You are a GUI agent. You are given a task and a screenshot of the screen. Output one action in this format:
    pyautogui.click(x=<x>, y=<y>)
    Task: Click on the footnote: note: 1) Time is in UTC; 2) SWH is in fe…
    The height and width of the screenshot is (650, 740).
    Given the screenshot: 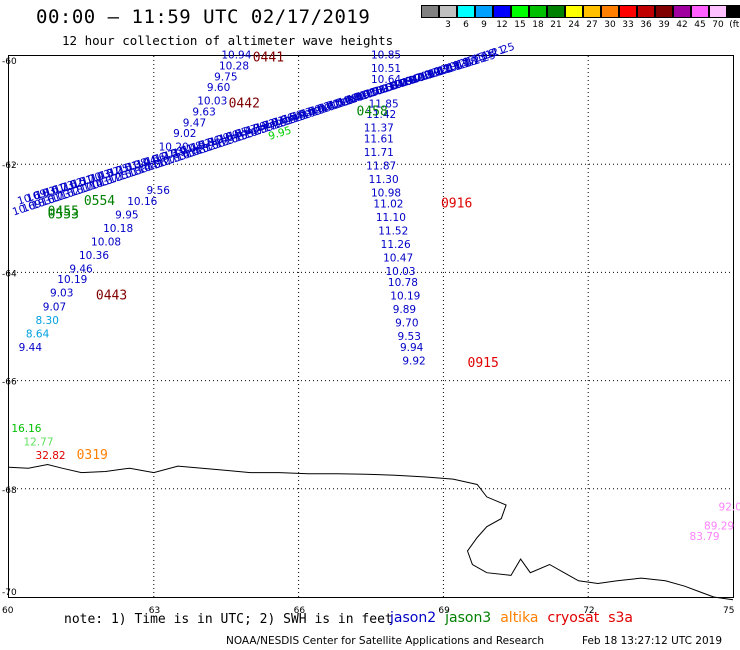 What is the action you would take?
    pyautogui.click(x=228, y=619)
    